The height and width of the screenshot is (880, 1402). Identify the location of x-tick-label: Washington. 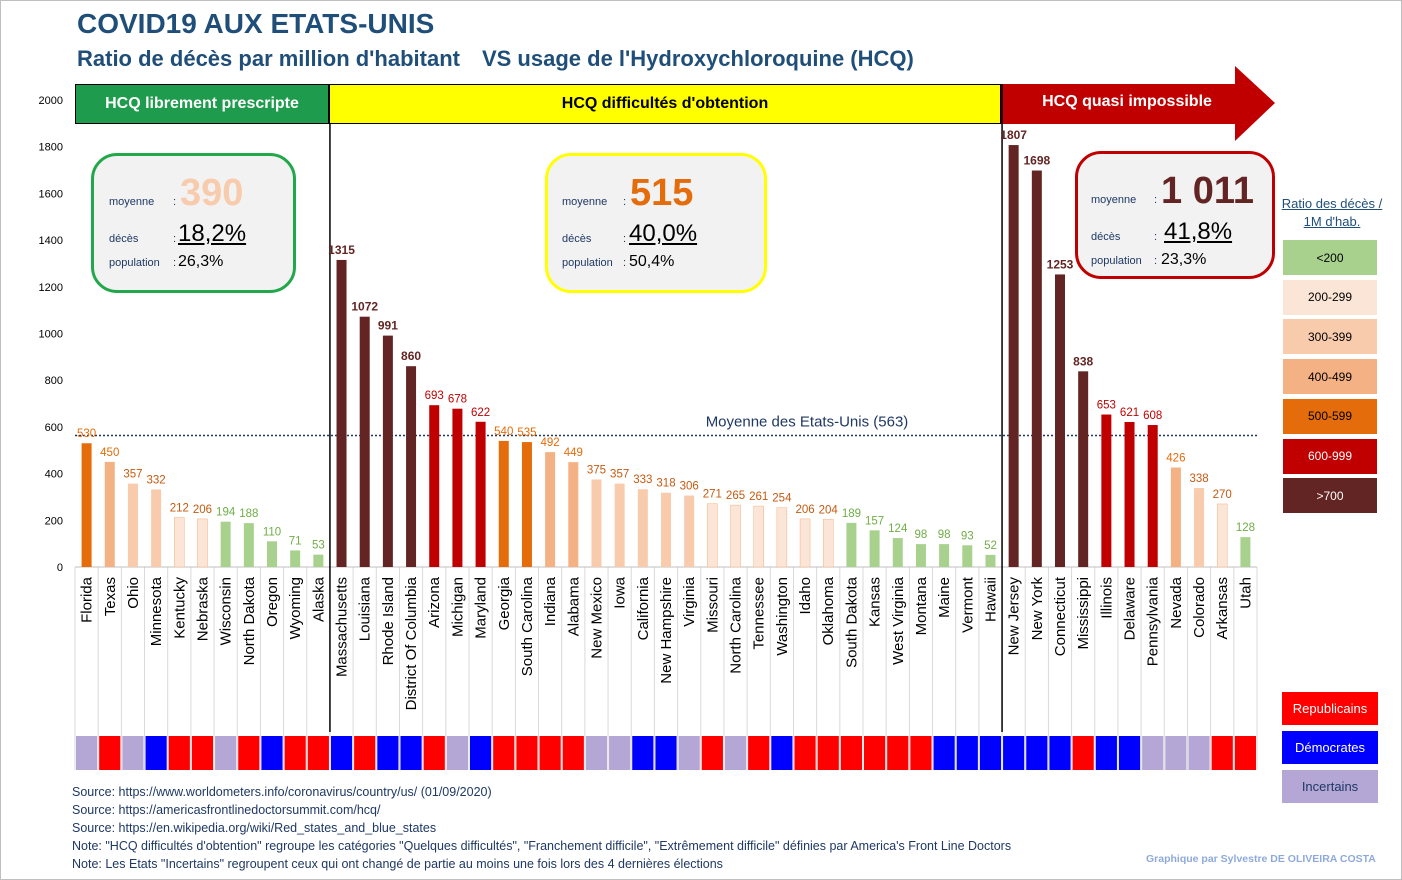
(782, 616).